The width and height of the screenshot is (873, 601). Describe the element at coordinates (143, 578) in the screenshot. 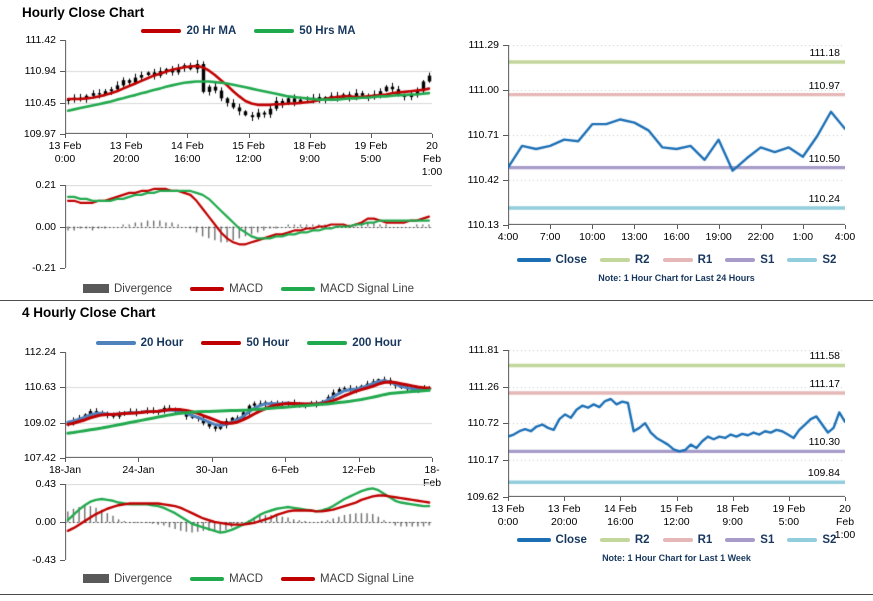

I see `legend-label: Divergence` at that location.